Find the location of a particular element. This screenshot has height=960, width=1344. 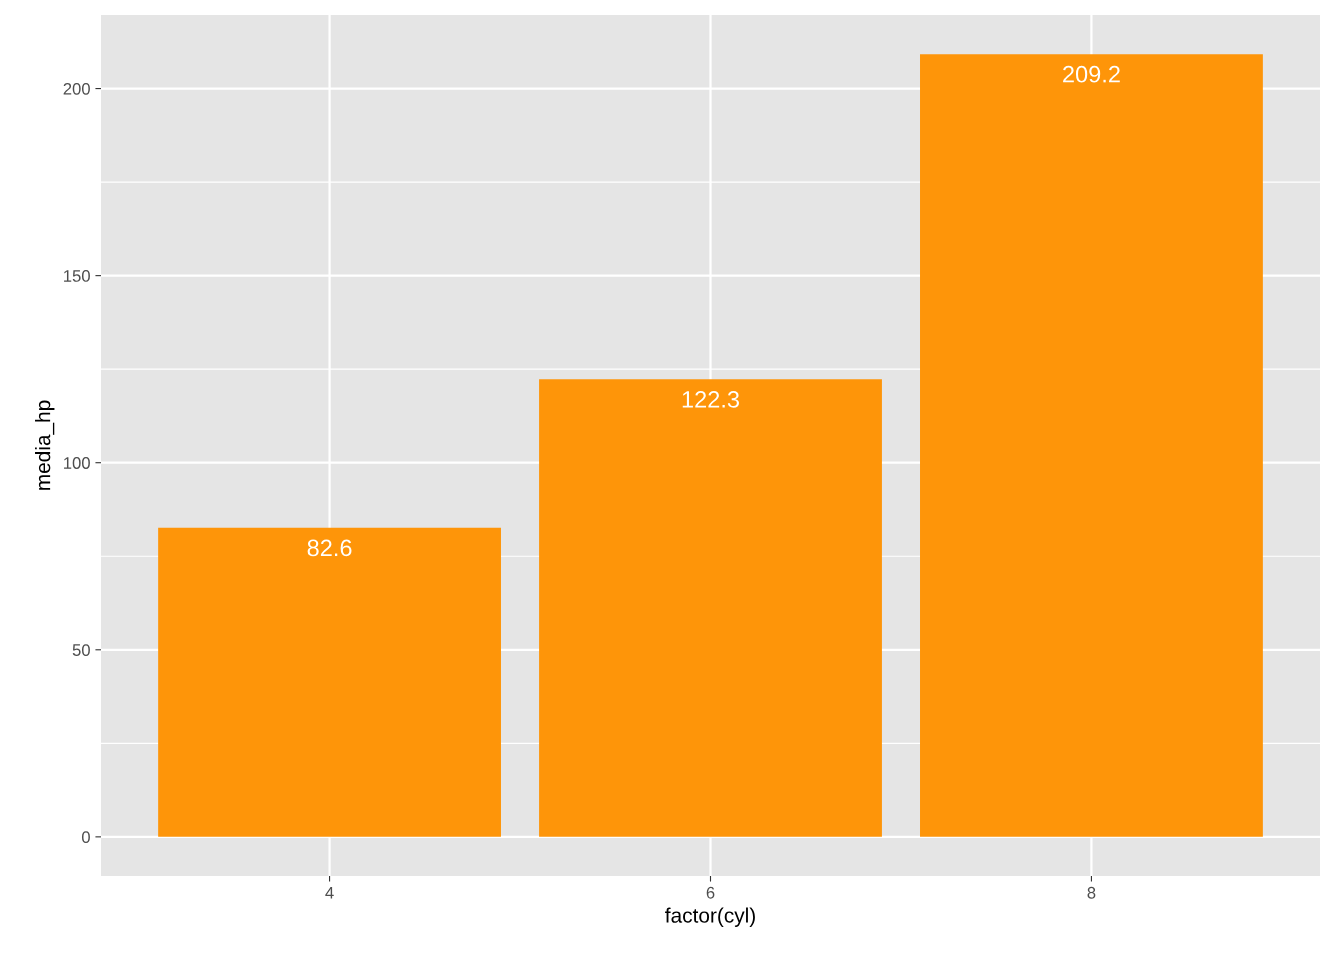

y-tick-label: 50 is located at coordinates (81, 650).